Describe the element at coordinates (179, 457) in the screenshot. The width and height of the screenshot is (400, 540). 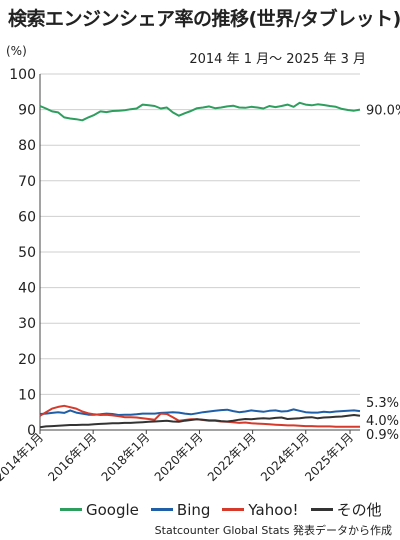
I see `x-tick-label-3: 2020年1月` at that location.